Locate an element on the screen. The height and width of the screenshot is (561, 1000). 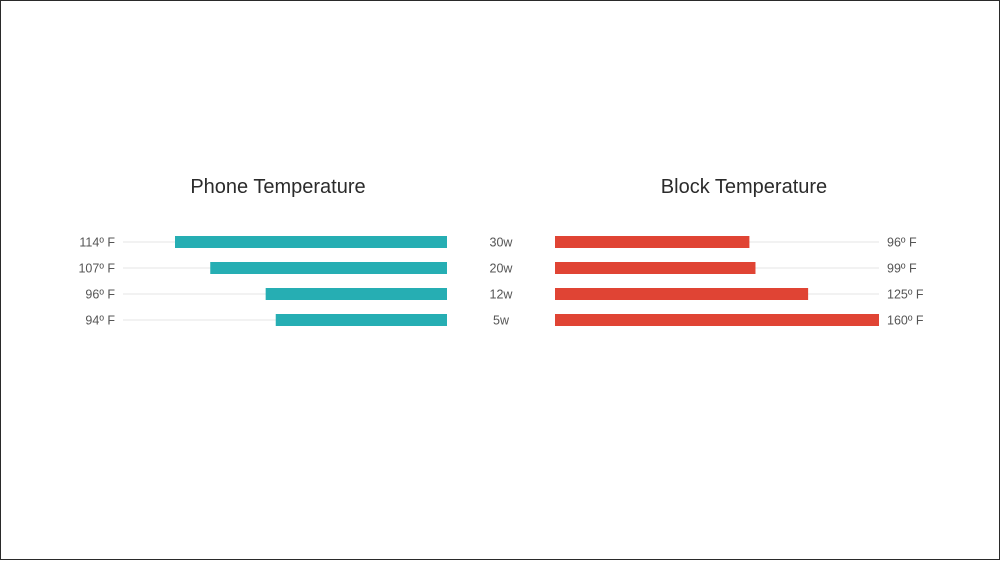
phone-value-label: 96º F is located at coordinates (100, 295).